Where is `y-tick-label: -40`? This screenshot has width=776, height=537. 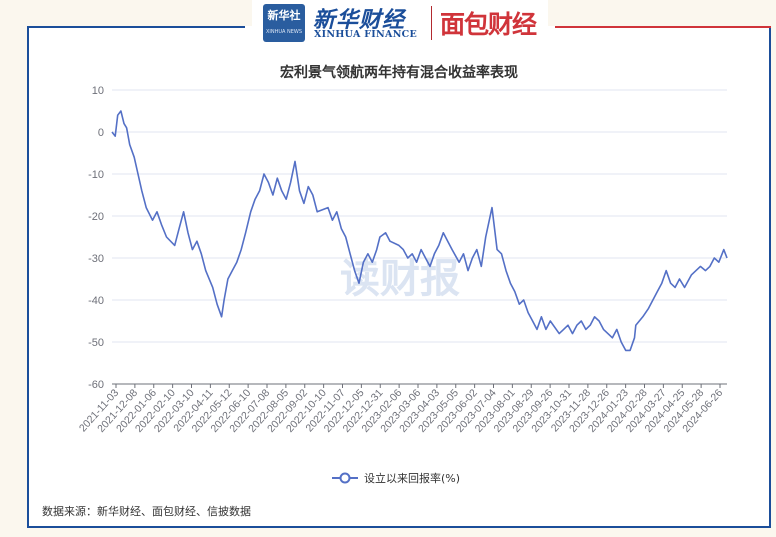 y-tick-label: -40 is located at coordinates (96, 301).